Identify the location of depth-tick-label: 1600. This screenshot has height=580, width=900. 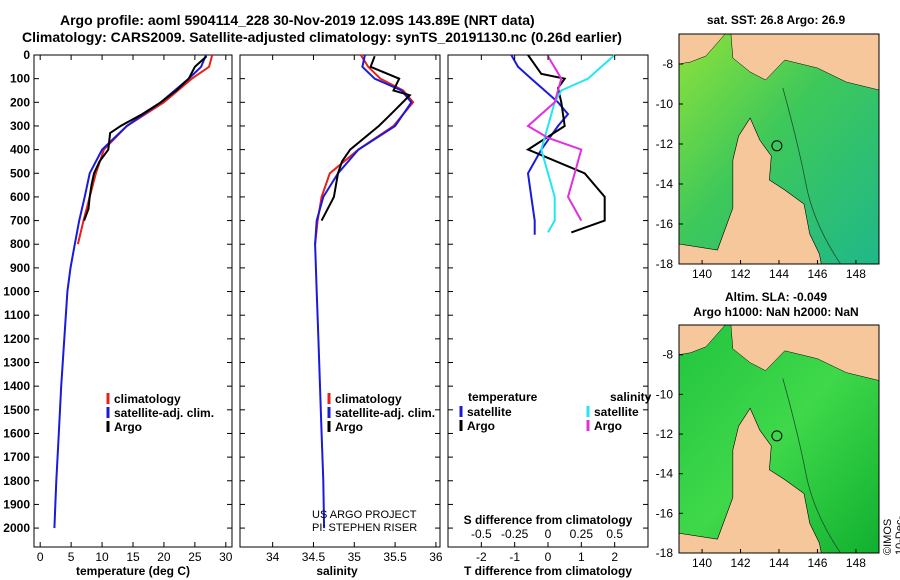
(16, 433).